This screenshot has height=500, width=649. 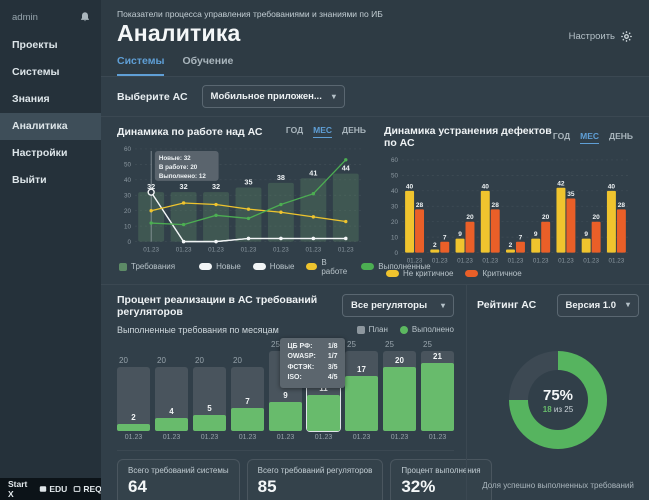 What do you see at coordinates (375, 62) in the screenshot?
I see `tab-bar: Системы Обучение` at bounding box center [375, 62].